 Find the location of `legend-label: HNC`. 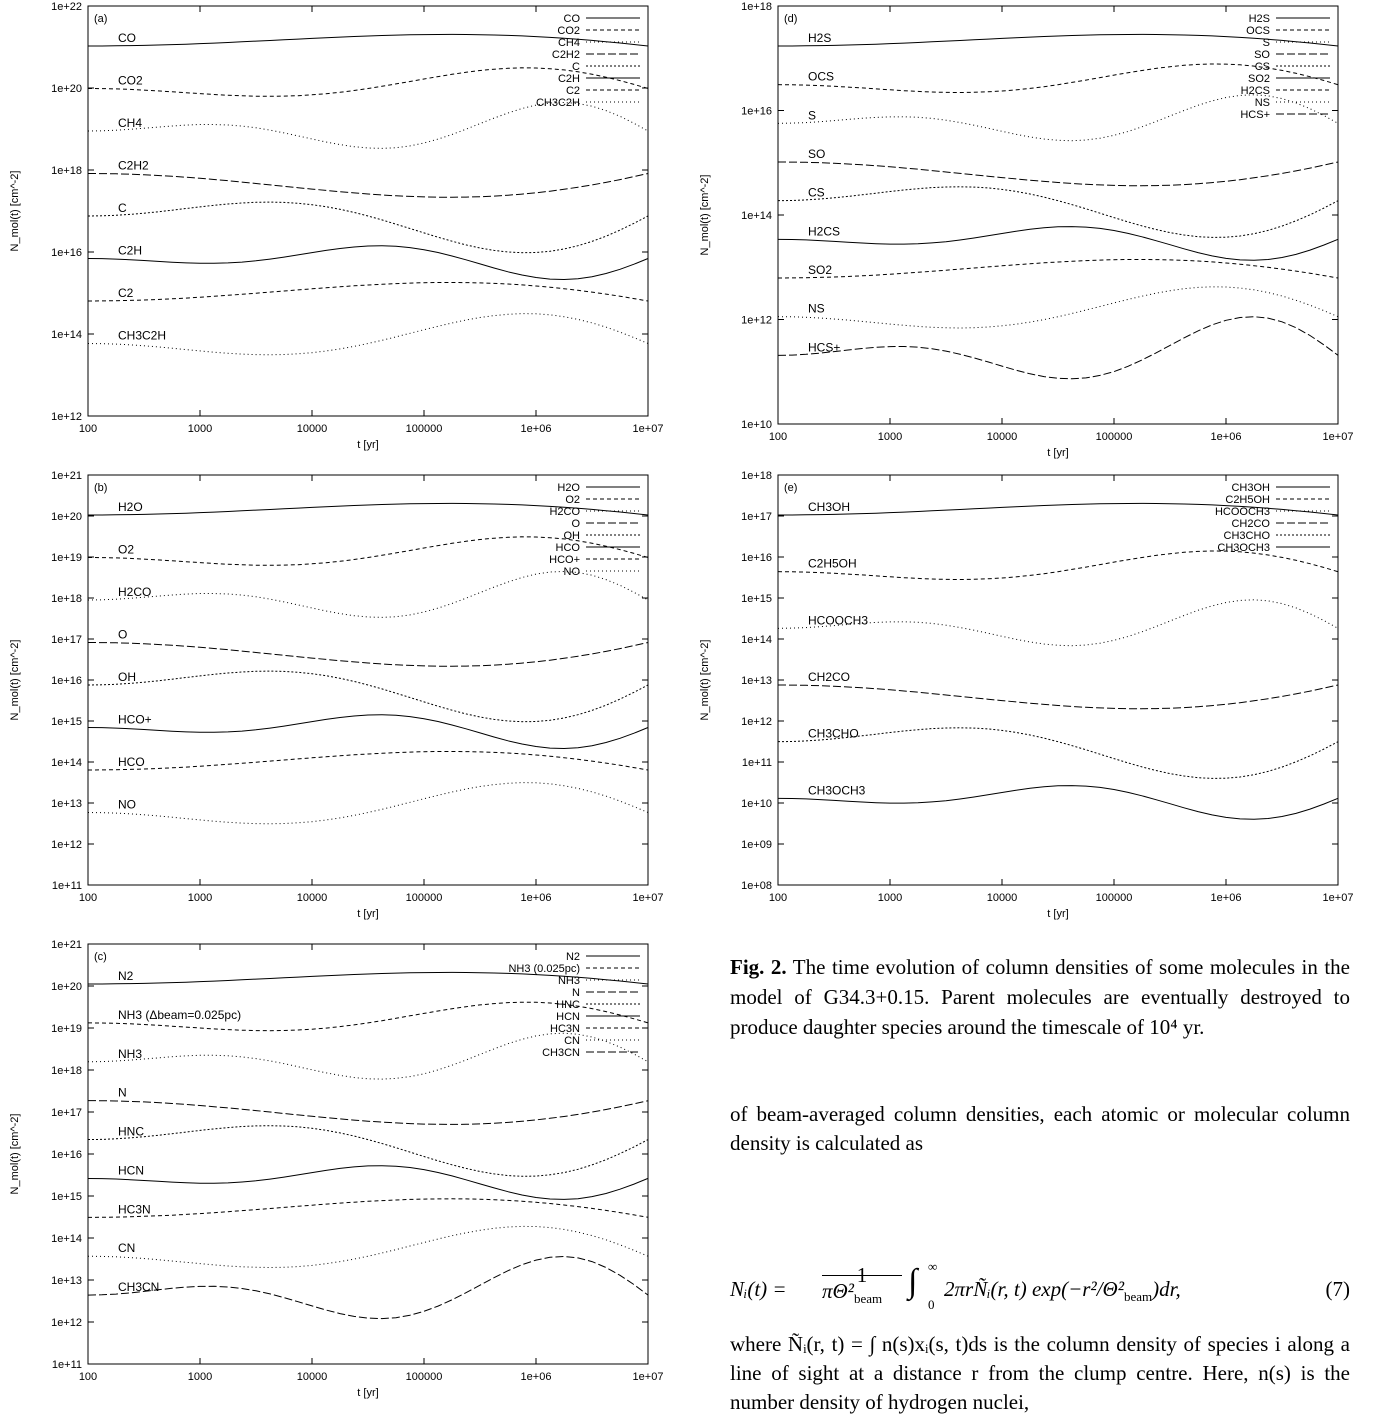

legend-label: HNC is located at coordinates (568, 1005).